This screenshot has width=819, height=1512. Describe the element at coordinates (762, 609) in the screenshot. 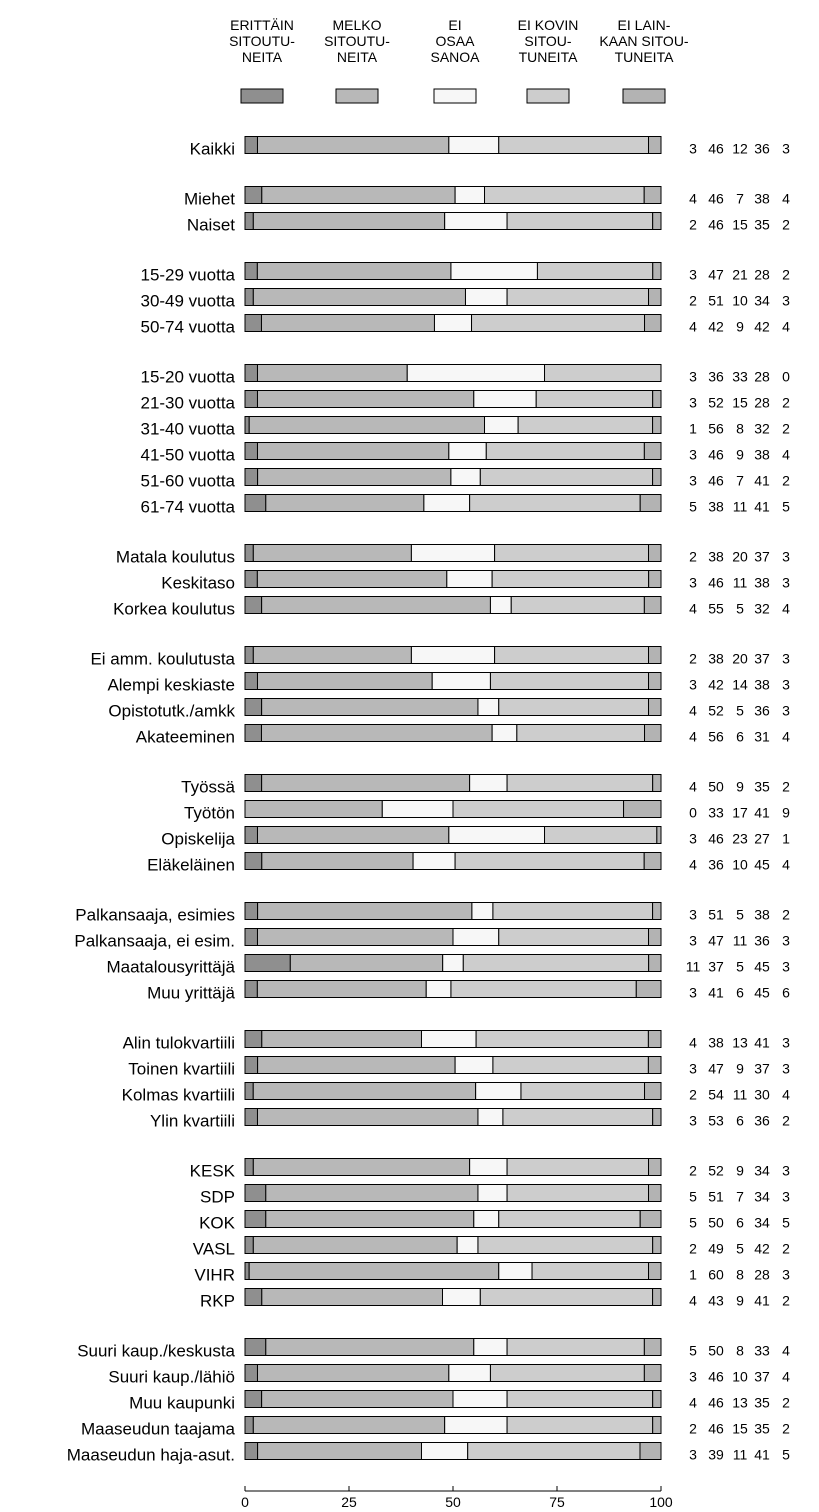

I see `value-label: 32` at that location.